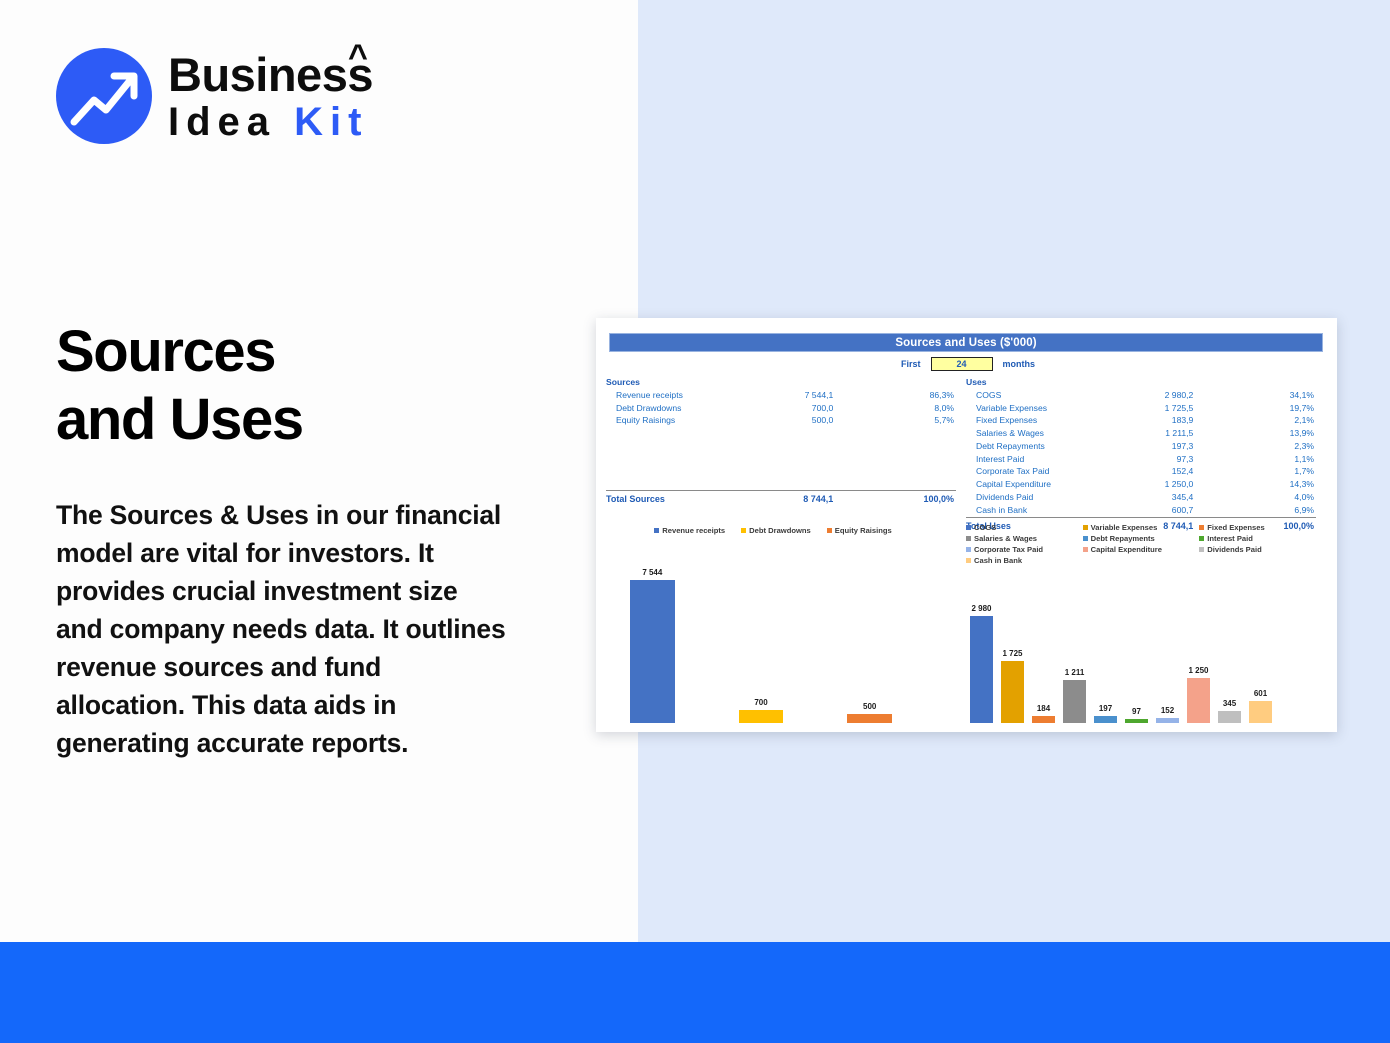 This screenshot has height=1043, width=1390. What do you see at coordinates (652, 572) in the screenshot?
I see `bar-value-label: 7 544` at bounding box center [652, 572].